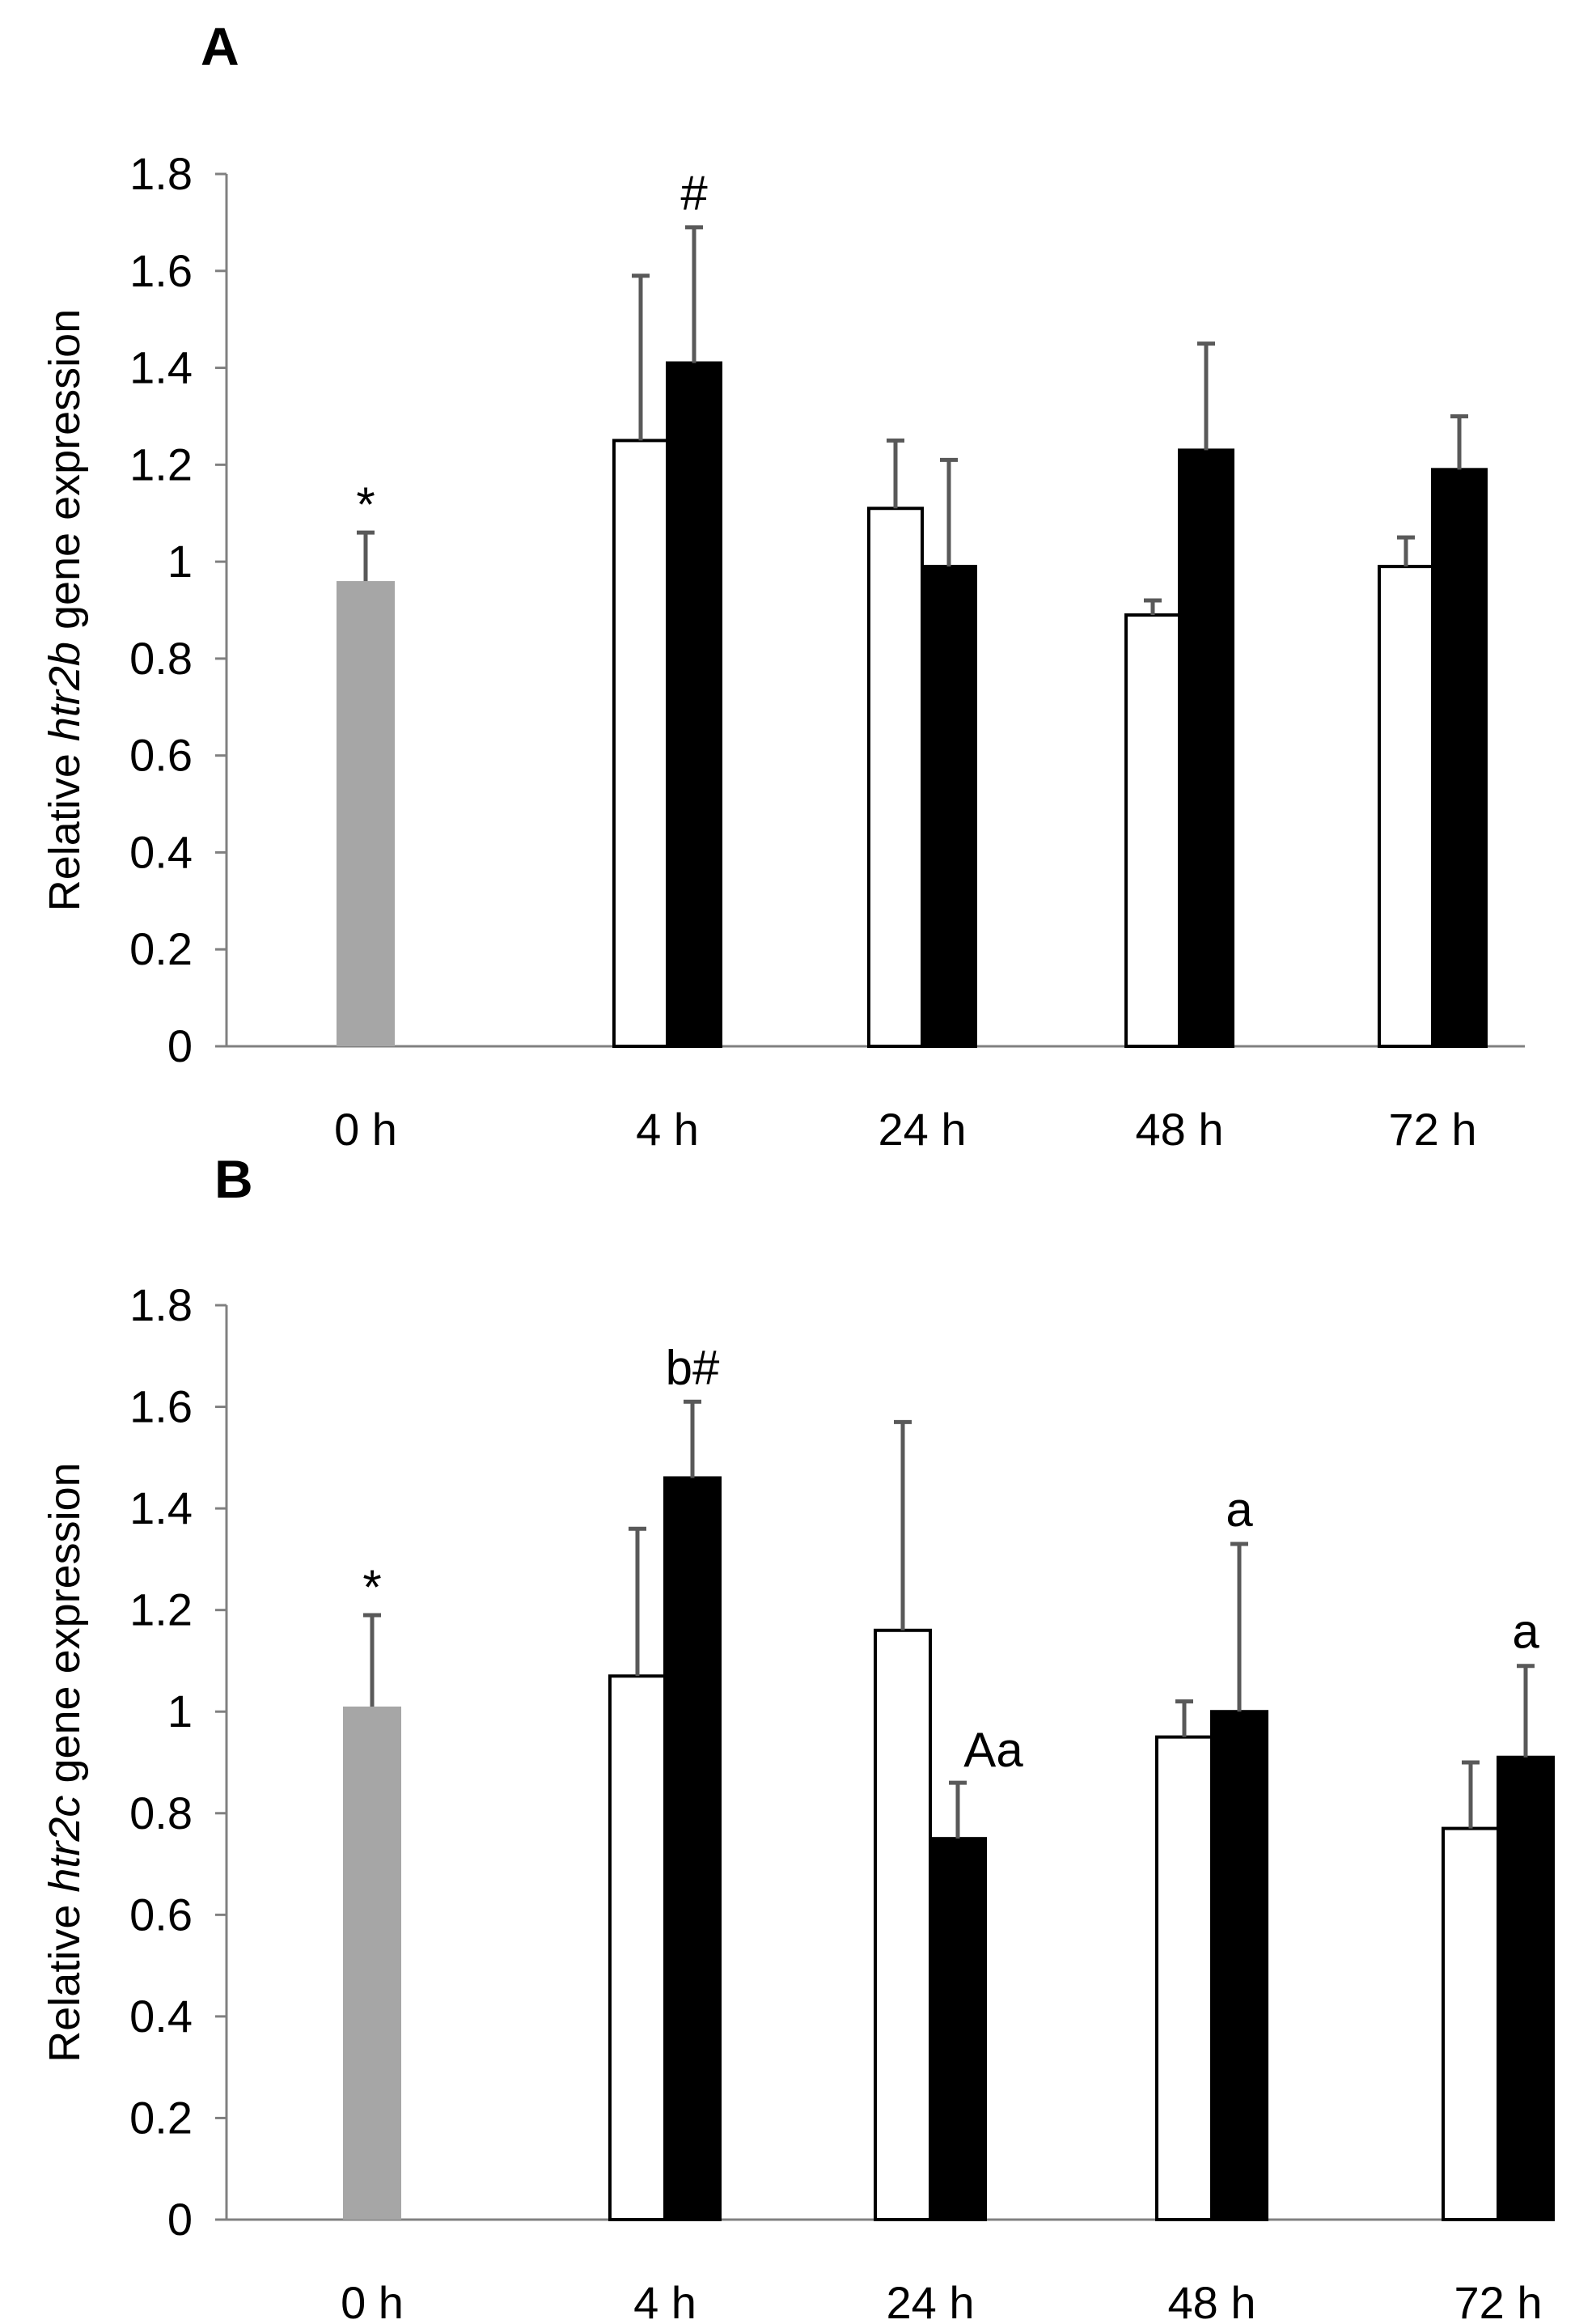 This screenshot has width=1575, height=2324. Describe the element at coordinates (65, 1845) in the screenshot. I see `y-axis-label-gene: htr2c` at that location.